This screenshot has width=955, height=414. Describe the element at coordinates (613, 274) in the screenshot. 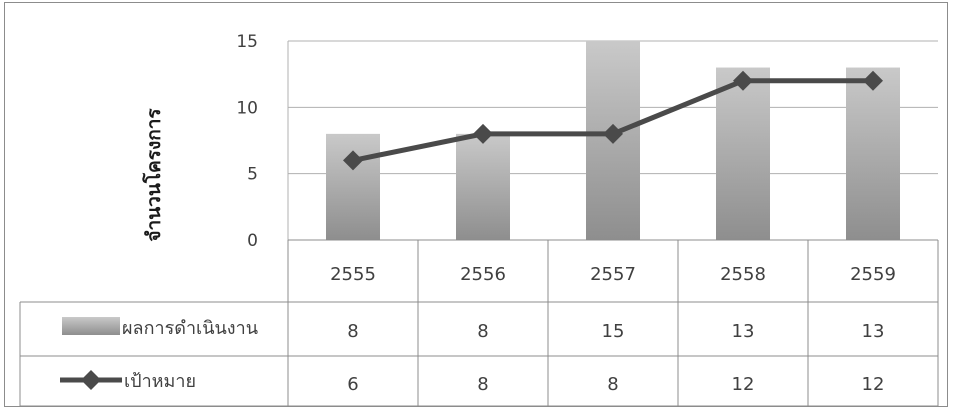

I see `category-label-2557: 2557` at that location.